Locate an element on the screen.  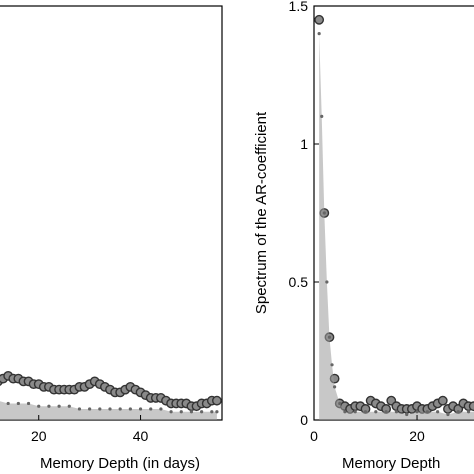
left-series-0-point is located at coordinates (217, 400).